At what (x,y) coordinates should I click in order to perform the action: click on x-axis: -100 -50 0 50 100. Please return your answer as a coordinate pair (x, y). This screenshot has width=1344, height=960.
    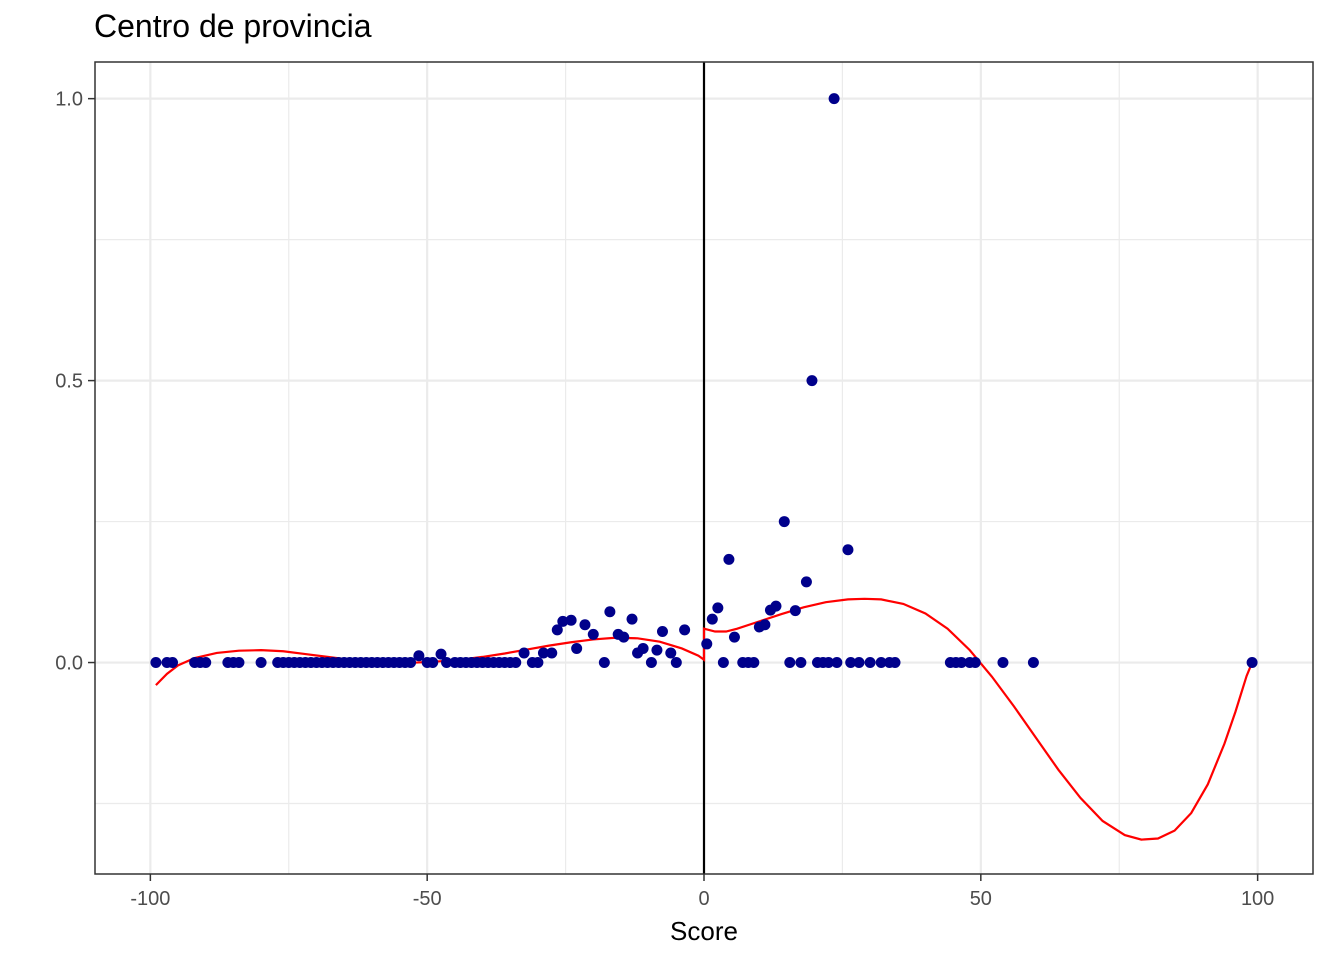
    Looking at the image, I should click on (702, 892).